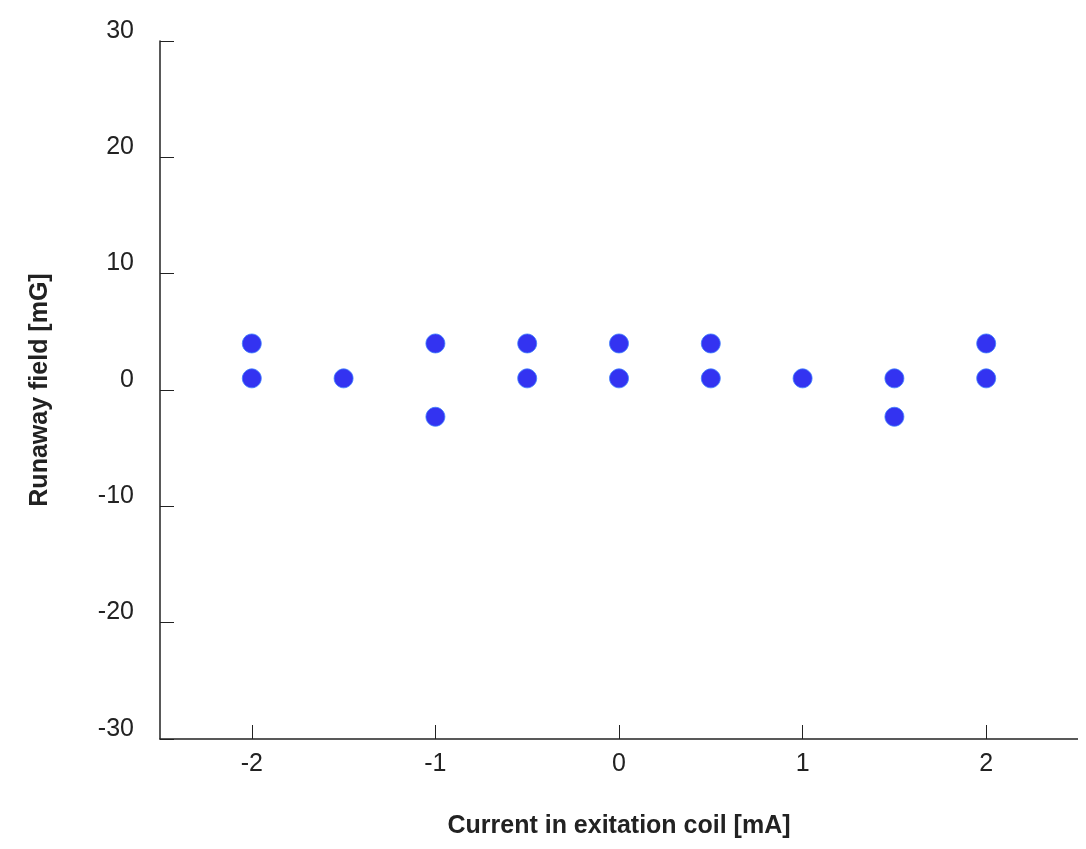  Describe the element at coordinates (127, 377) in the screenshot. I see `y-tick-label: 0` at that location.